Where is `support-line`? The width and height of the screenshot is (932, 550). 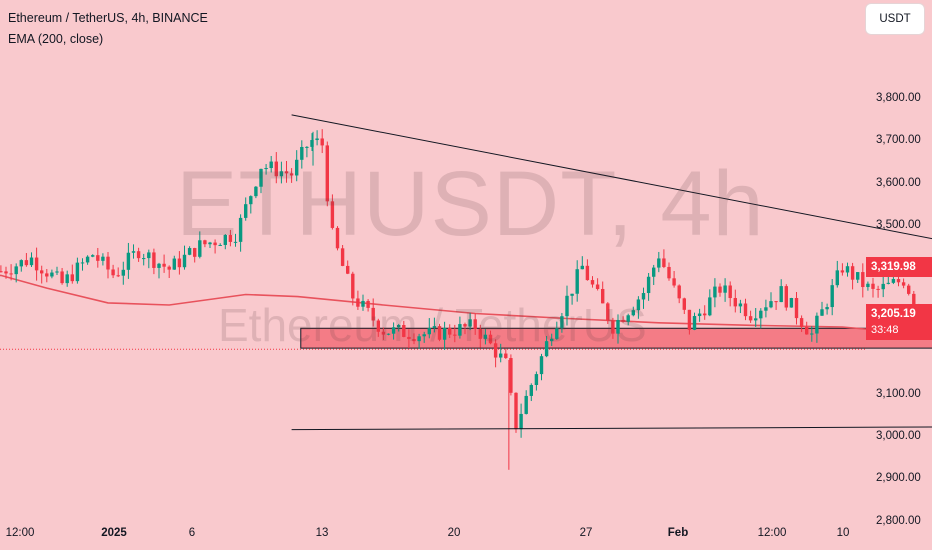 support-line is located at coordinates (611, 428).